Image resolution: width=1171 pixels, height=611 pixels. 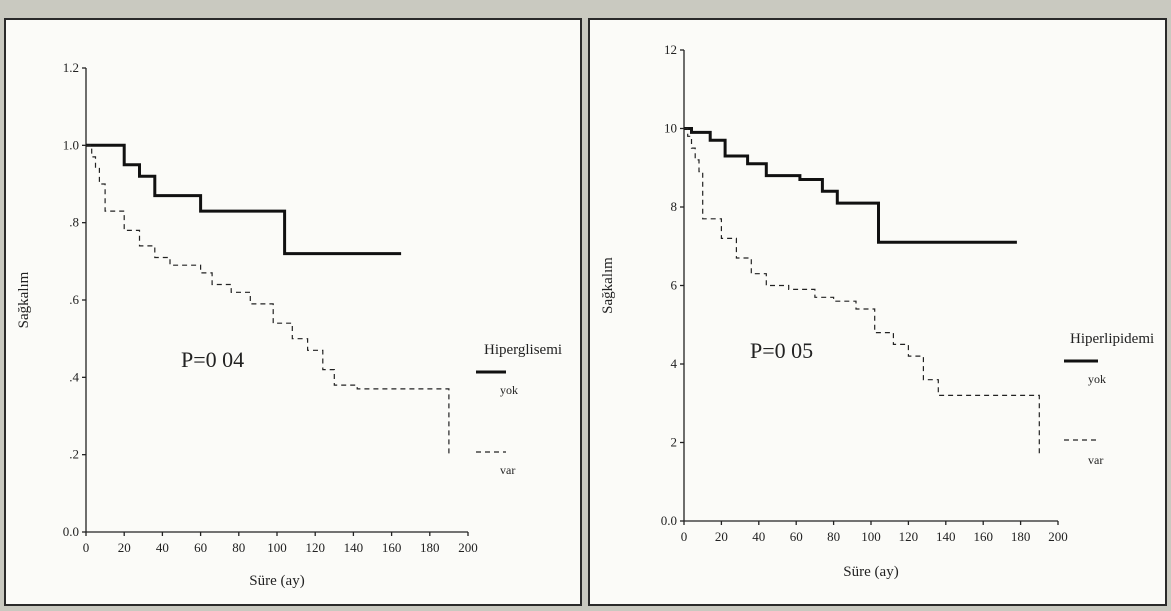 What do you see at coordinates (71, 144) in the screenshot?
I see `y-tick-label: 1.0` at bounding box center [71, 144].